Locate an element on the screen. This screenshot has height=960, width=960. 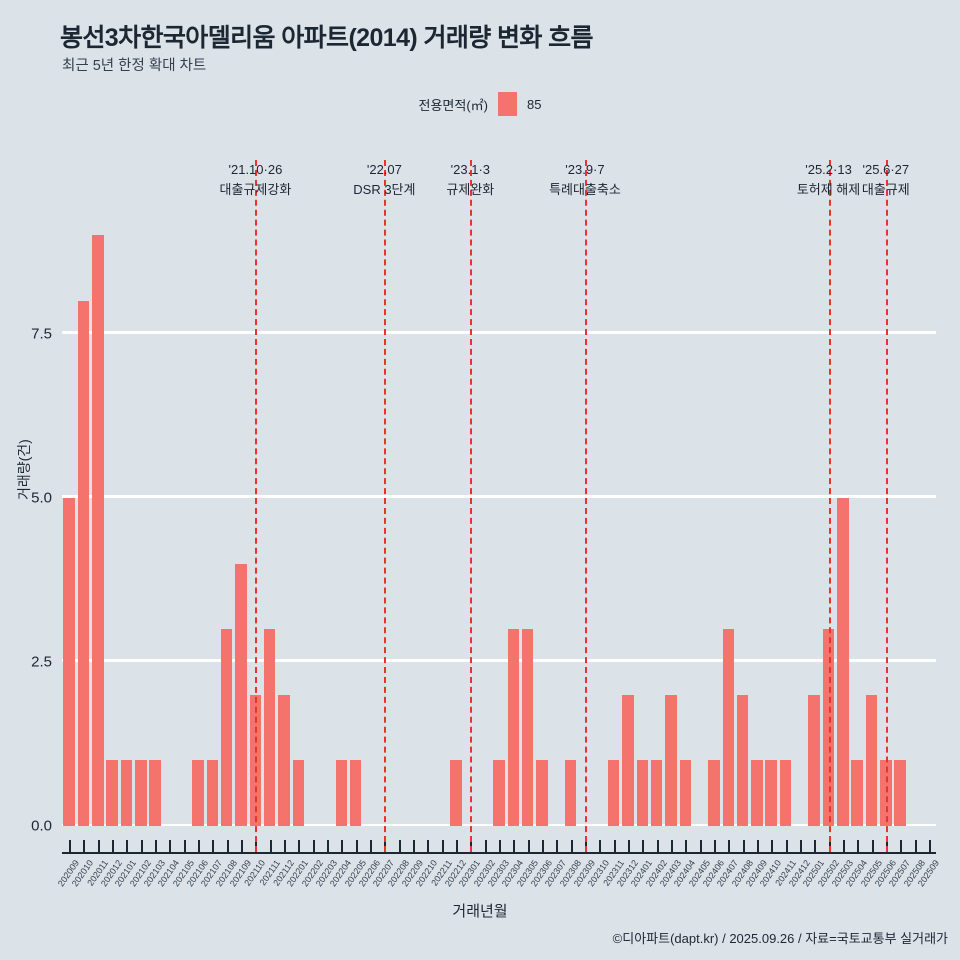
x-axis-title: 거래년월 is located at coordinates (480, 911).